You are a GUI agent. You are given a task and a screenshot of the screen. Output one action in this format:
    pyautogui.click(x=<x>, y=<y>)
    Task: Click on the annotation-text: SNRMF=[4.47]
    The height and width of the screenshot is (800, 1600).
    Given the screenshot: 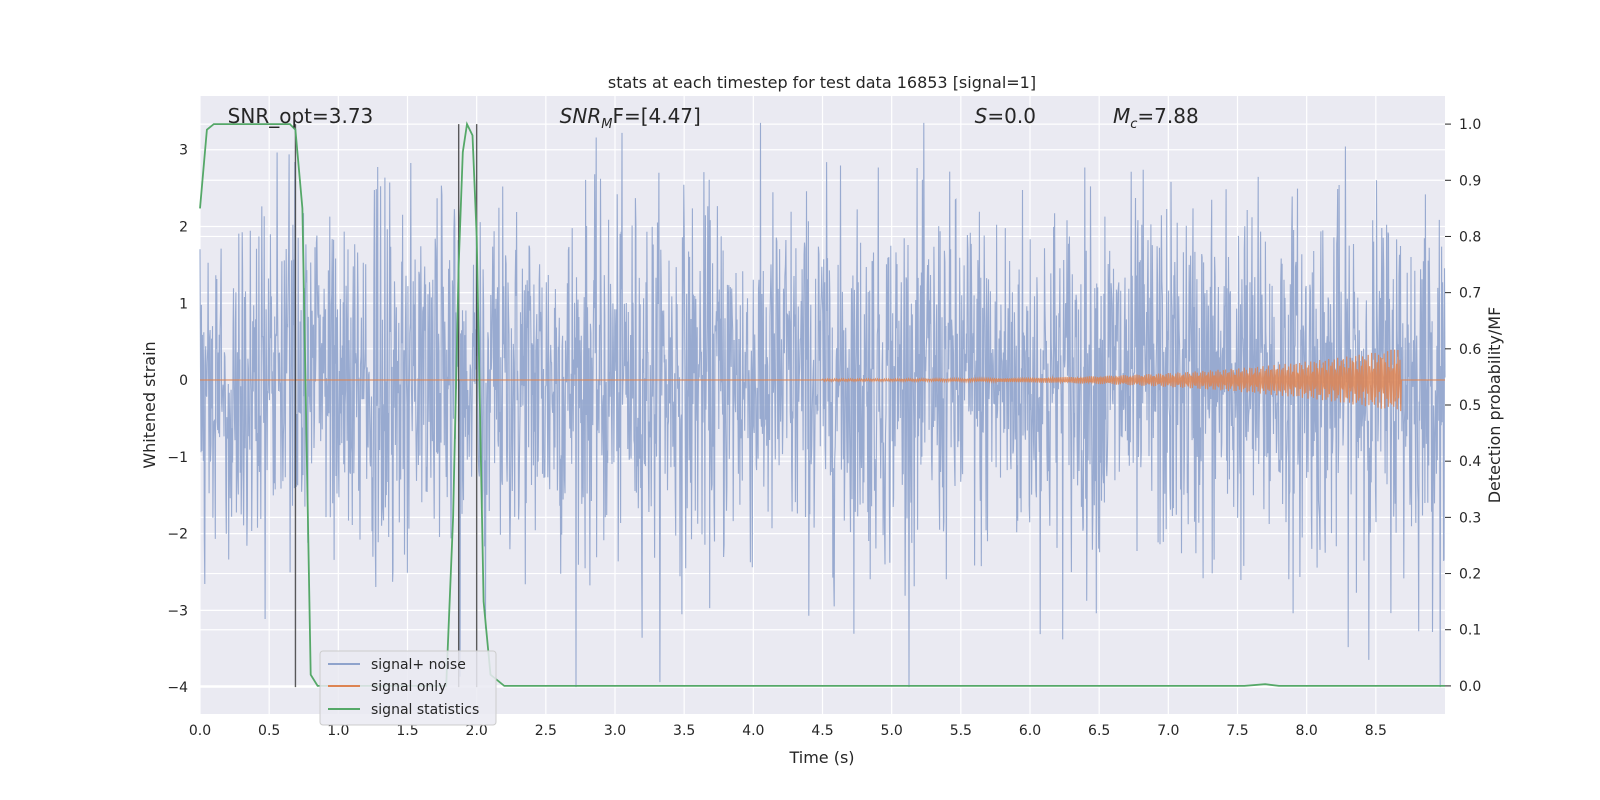 What is the action you would take?
    pyautogui.click(x=630, y=118)
    